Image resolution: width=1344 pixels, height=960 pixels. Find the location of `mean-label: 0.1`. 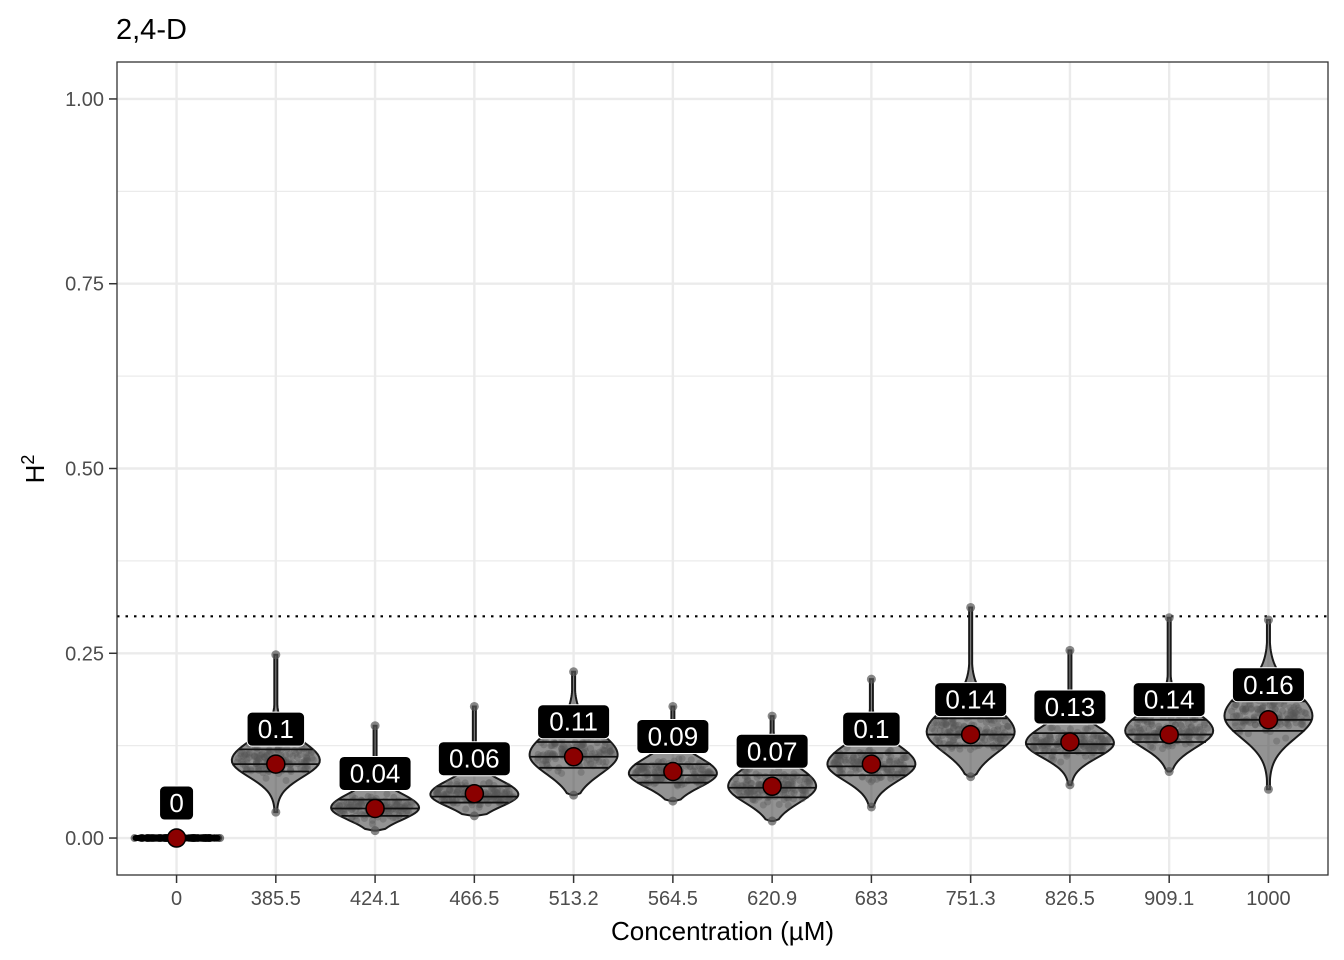

mean-label: 0.1 is located at coordinates (276, 729).